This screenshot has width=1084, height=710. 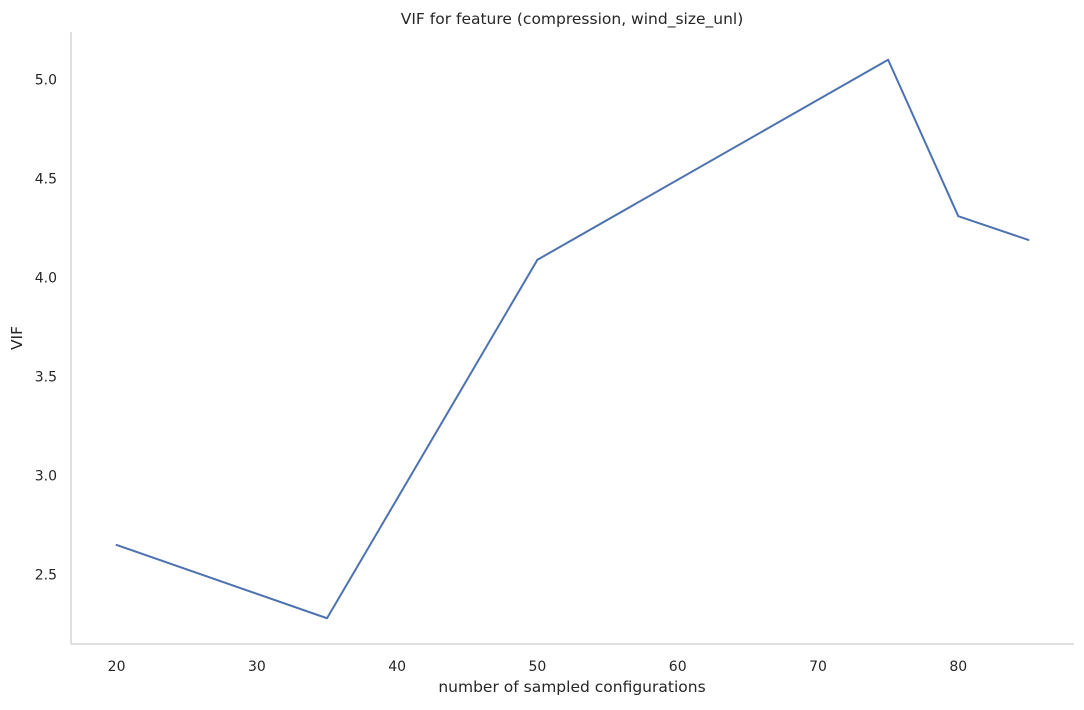 What do you see at coordinates (46, 81) in the screenshot?
I see `y-tick-label: 5.0` at bounding box center [46, 81].